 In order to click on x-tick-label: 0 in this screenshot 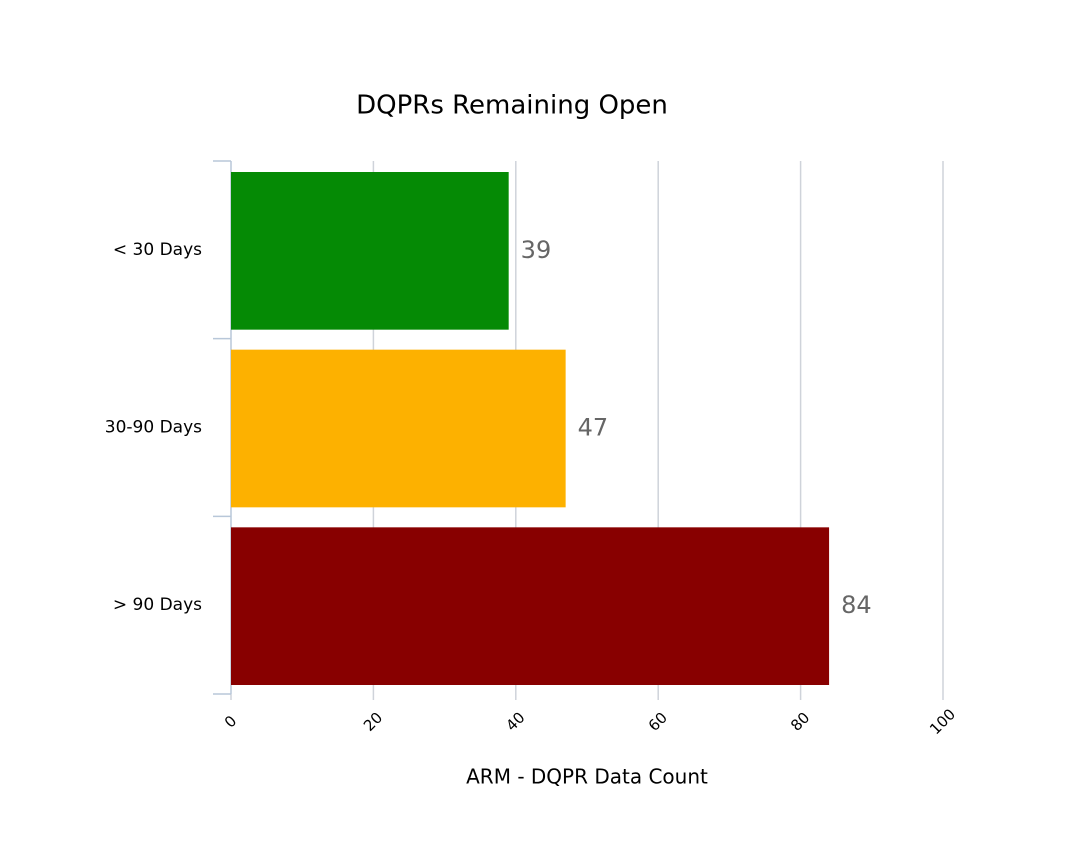, I will do `click(230, 721)`.